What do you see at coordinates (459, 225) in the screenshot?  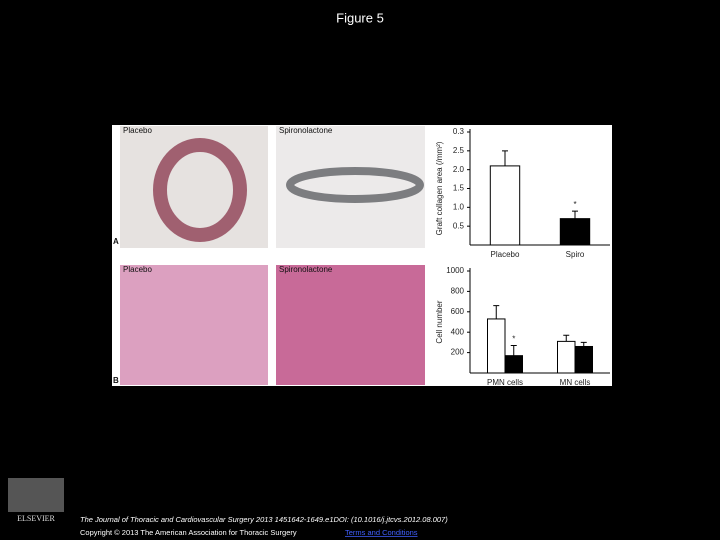 I see `y-tick-label: 0.5` at bounding box center [459, 225].